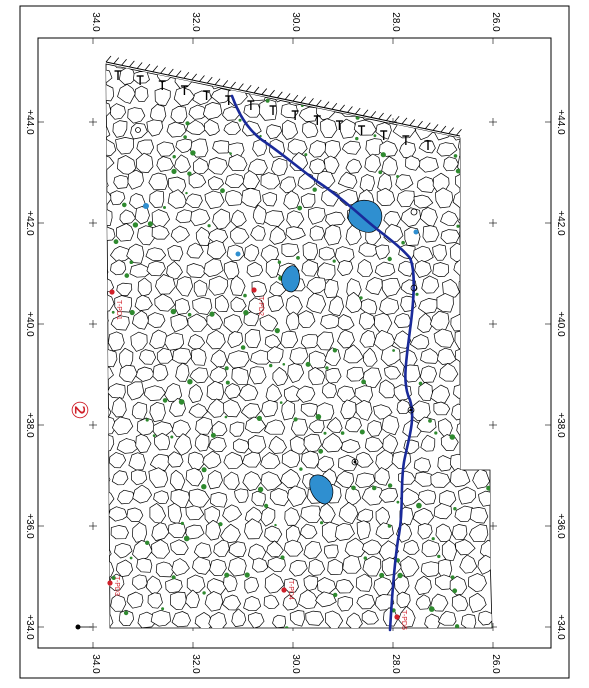 This screenshot has width=589, height=688. What do you see at coordinates (560, 627) in the screenshot?
I see `right-tick-label: +34.0` at bounding box center [560, 627].